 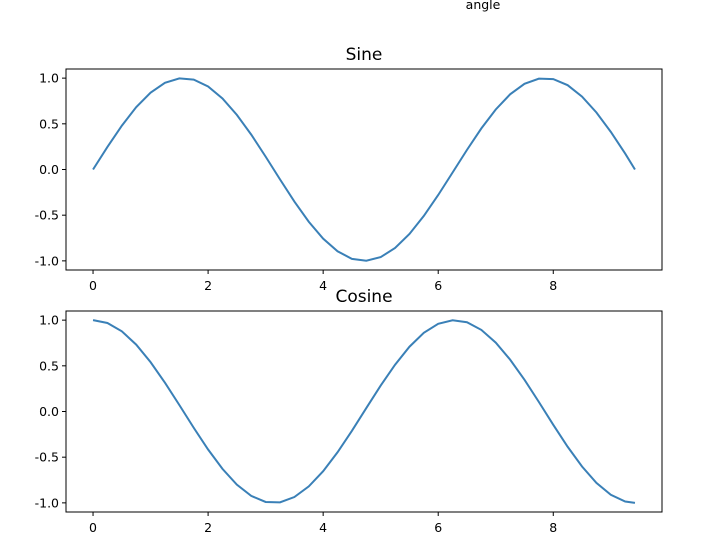 What do you see at coordinates (483, 6) in the screenshot?
I see `top-axis-label: angle` at bounding box center [483, 6].